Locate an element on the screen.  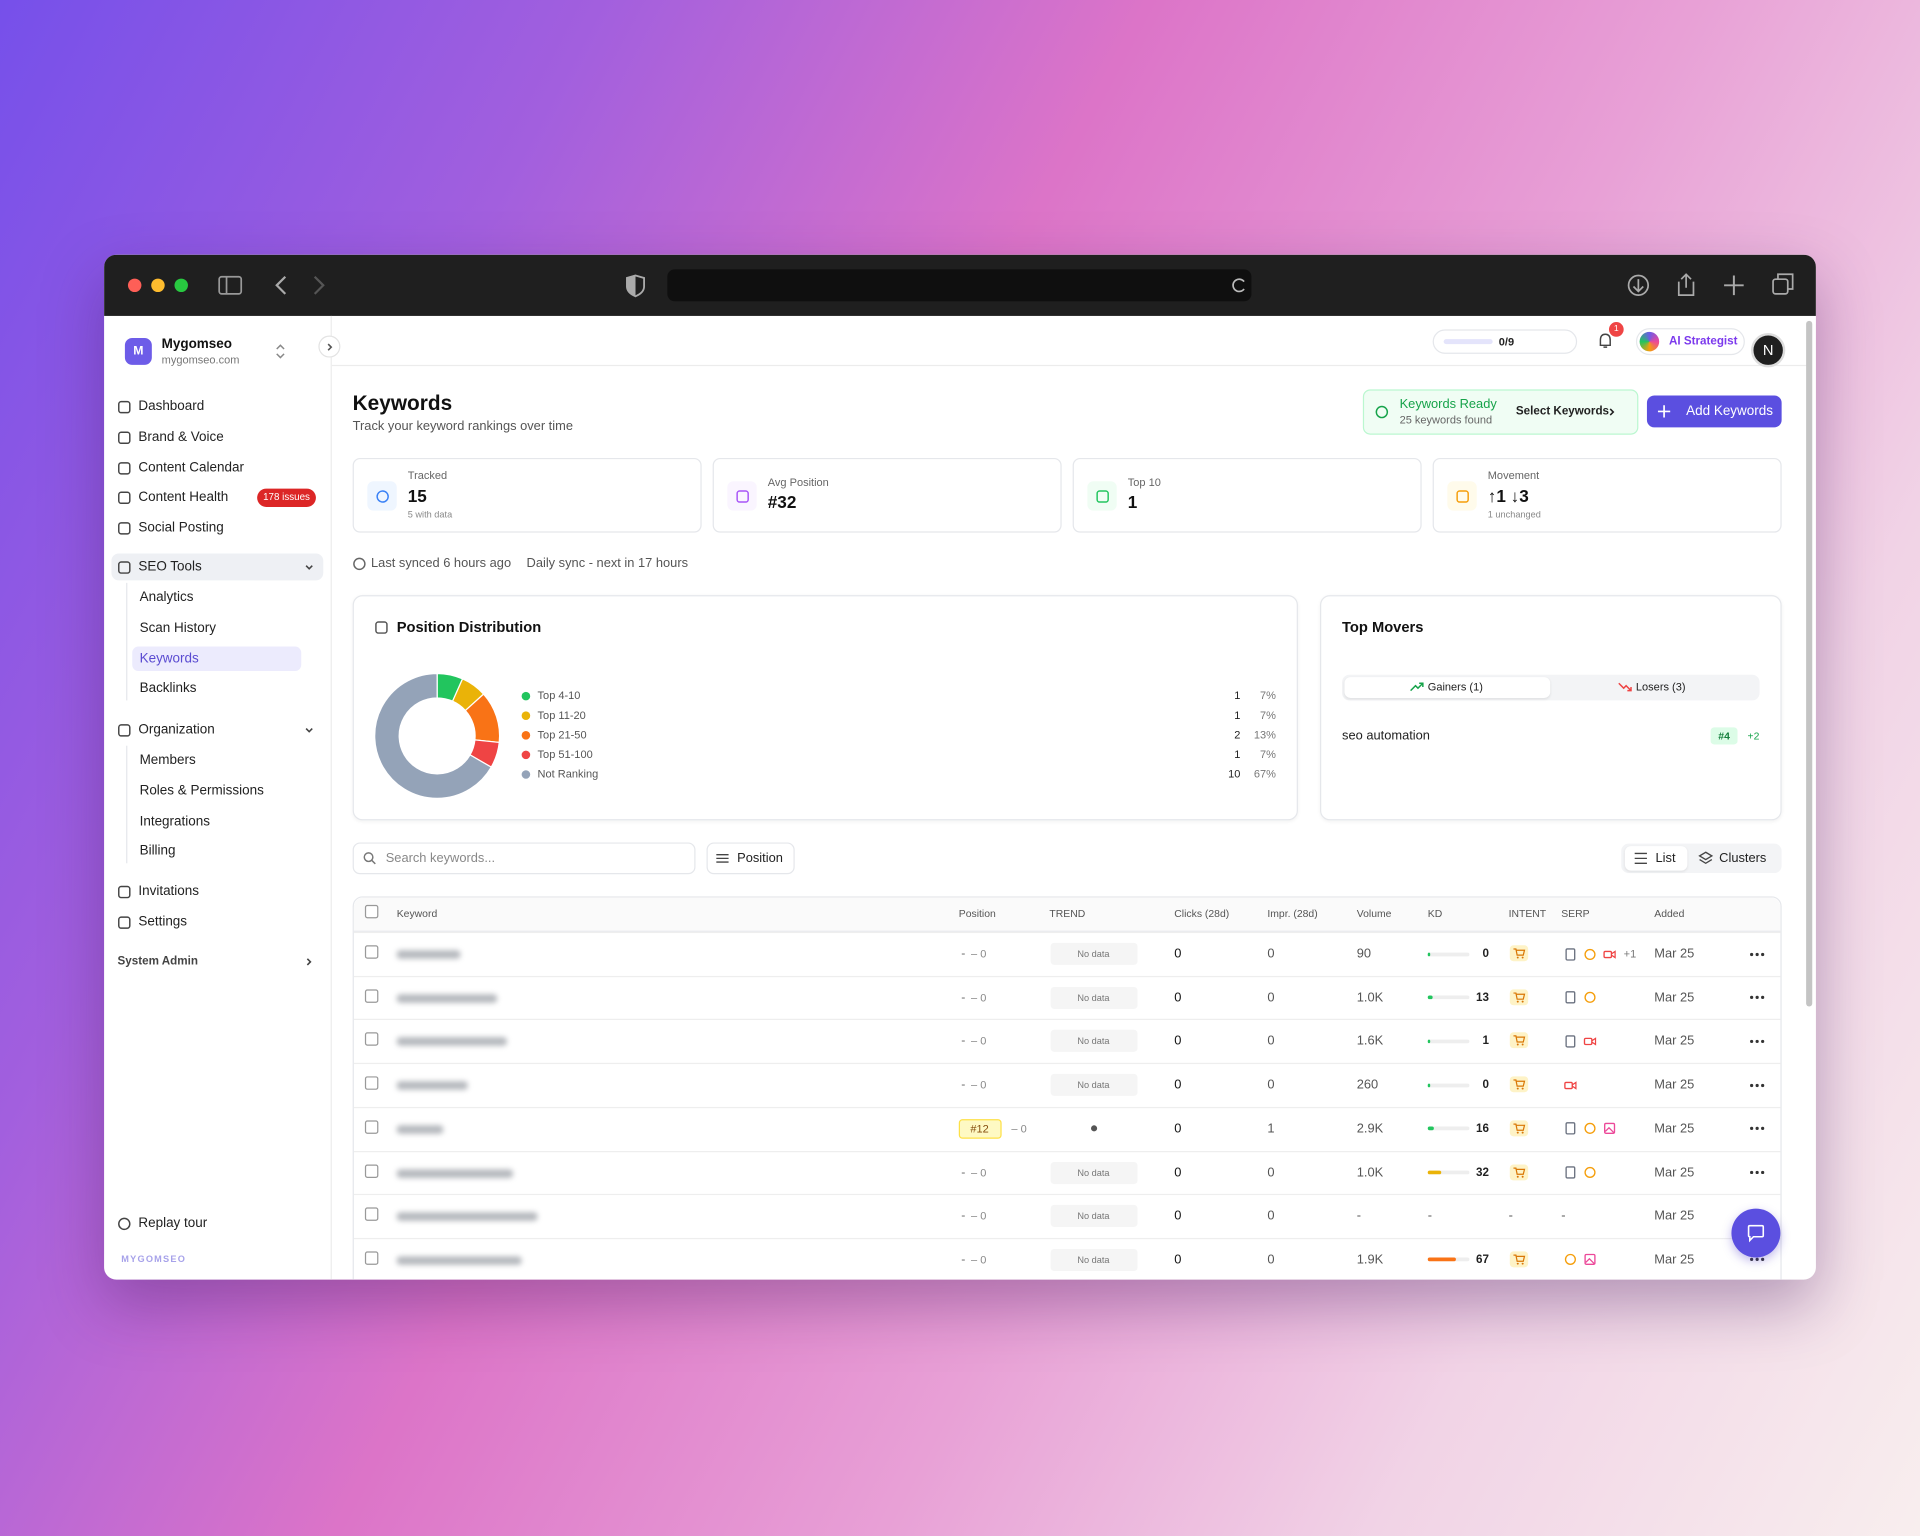
scrollbar is located at coordinates (1809, 663).